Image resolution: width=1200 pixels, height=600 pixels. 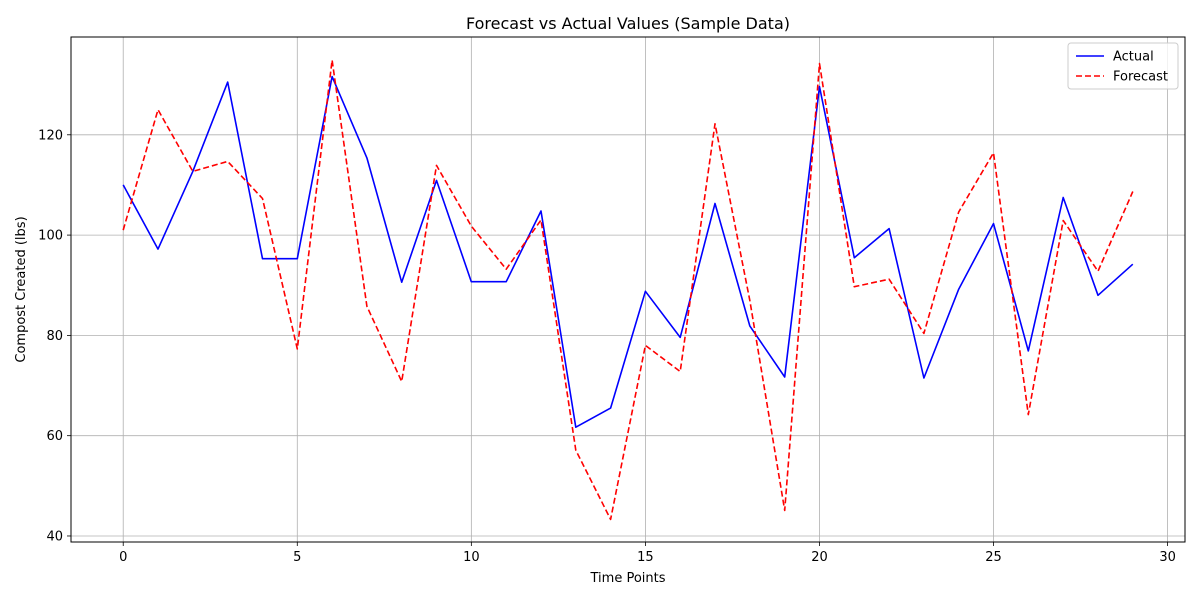 I want to click on y-tick-label: 80, so click(x=54, y=336).